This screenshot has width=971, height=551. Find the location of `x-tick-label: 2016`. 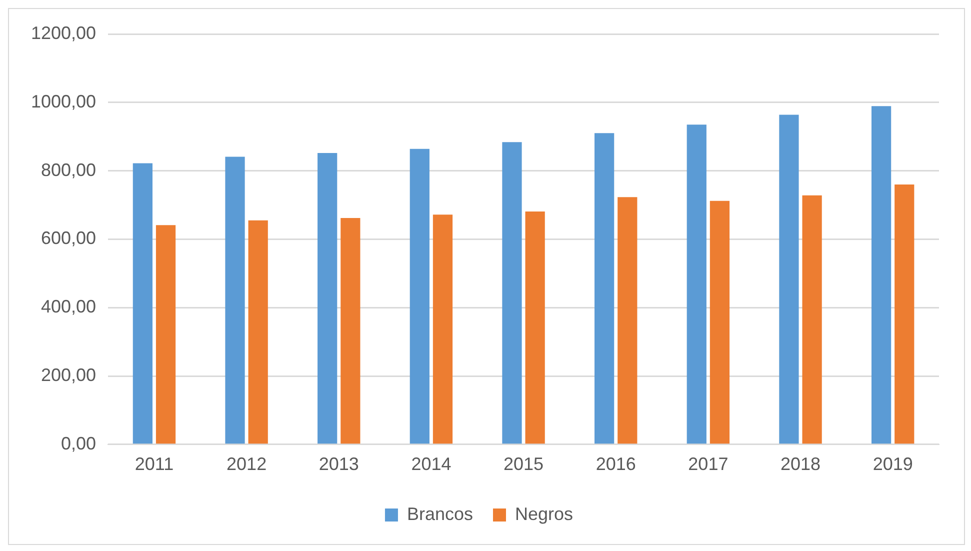

x-tick-label: 2016 is located at coordinates (616, 464).